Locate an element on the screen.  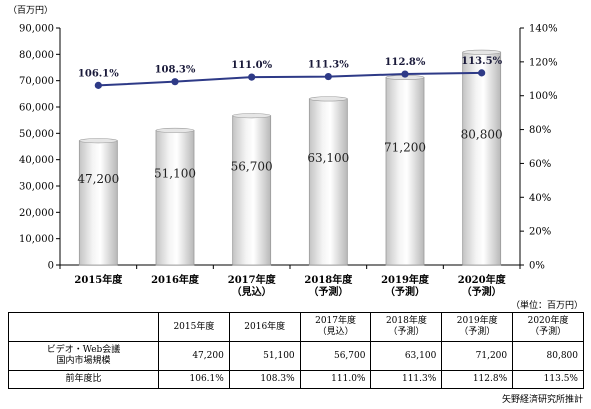
table-cell: 111.0% is located at coordinates (335, 379).